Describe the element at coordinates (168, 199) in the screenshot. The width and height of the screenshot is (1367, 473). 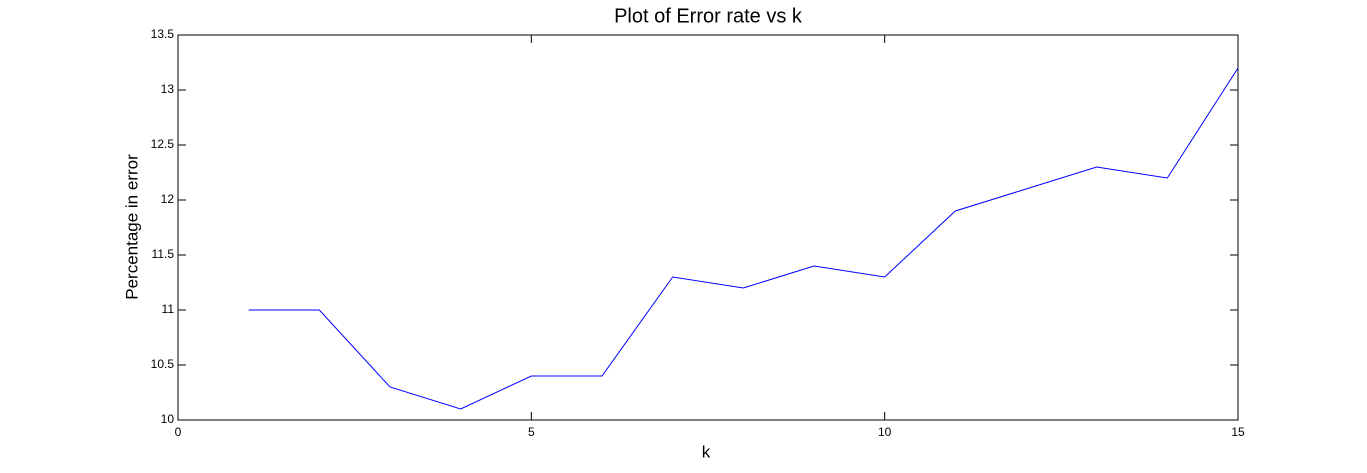
I see `y-tick-label: 12` at that location.